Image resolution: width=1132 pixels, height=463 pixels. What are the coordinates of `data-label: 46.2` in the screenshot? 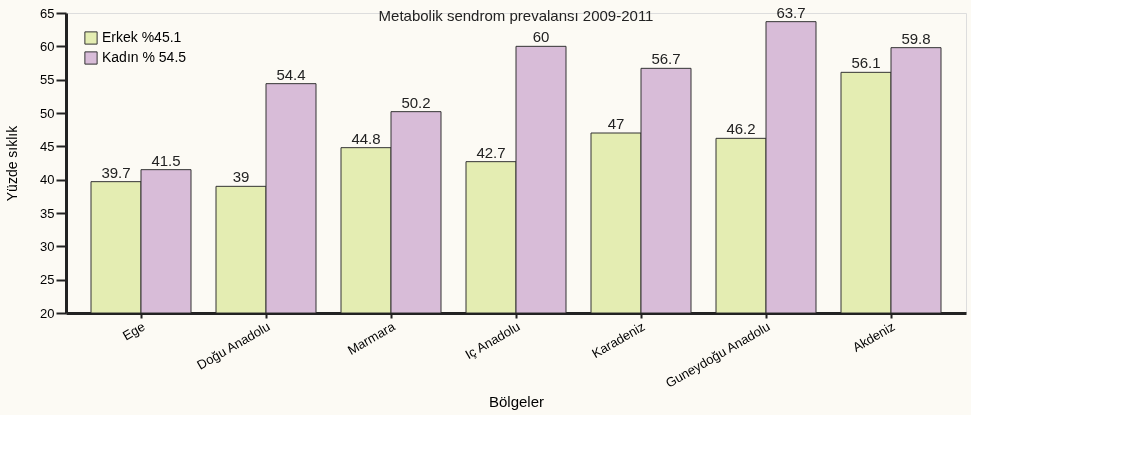 It's located at (741, 129).